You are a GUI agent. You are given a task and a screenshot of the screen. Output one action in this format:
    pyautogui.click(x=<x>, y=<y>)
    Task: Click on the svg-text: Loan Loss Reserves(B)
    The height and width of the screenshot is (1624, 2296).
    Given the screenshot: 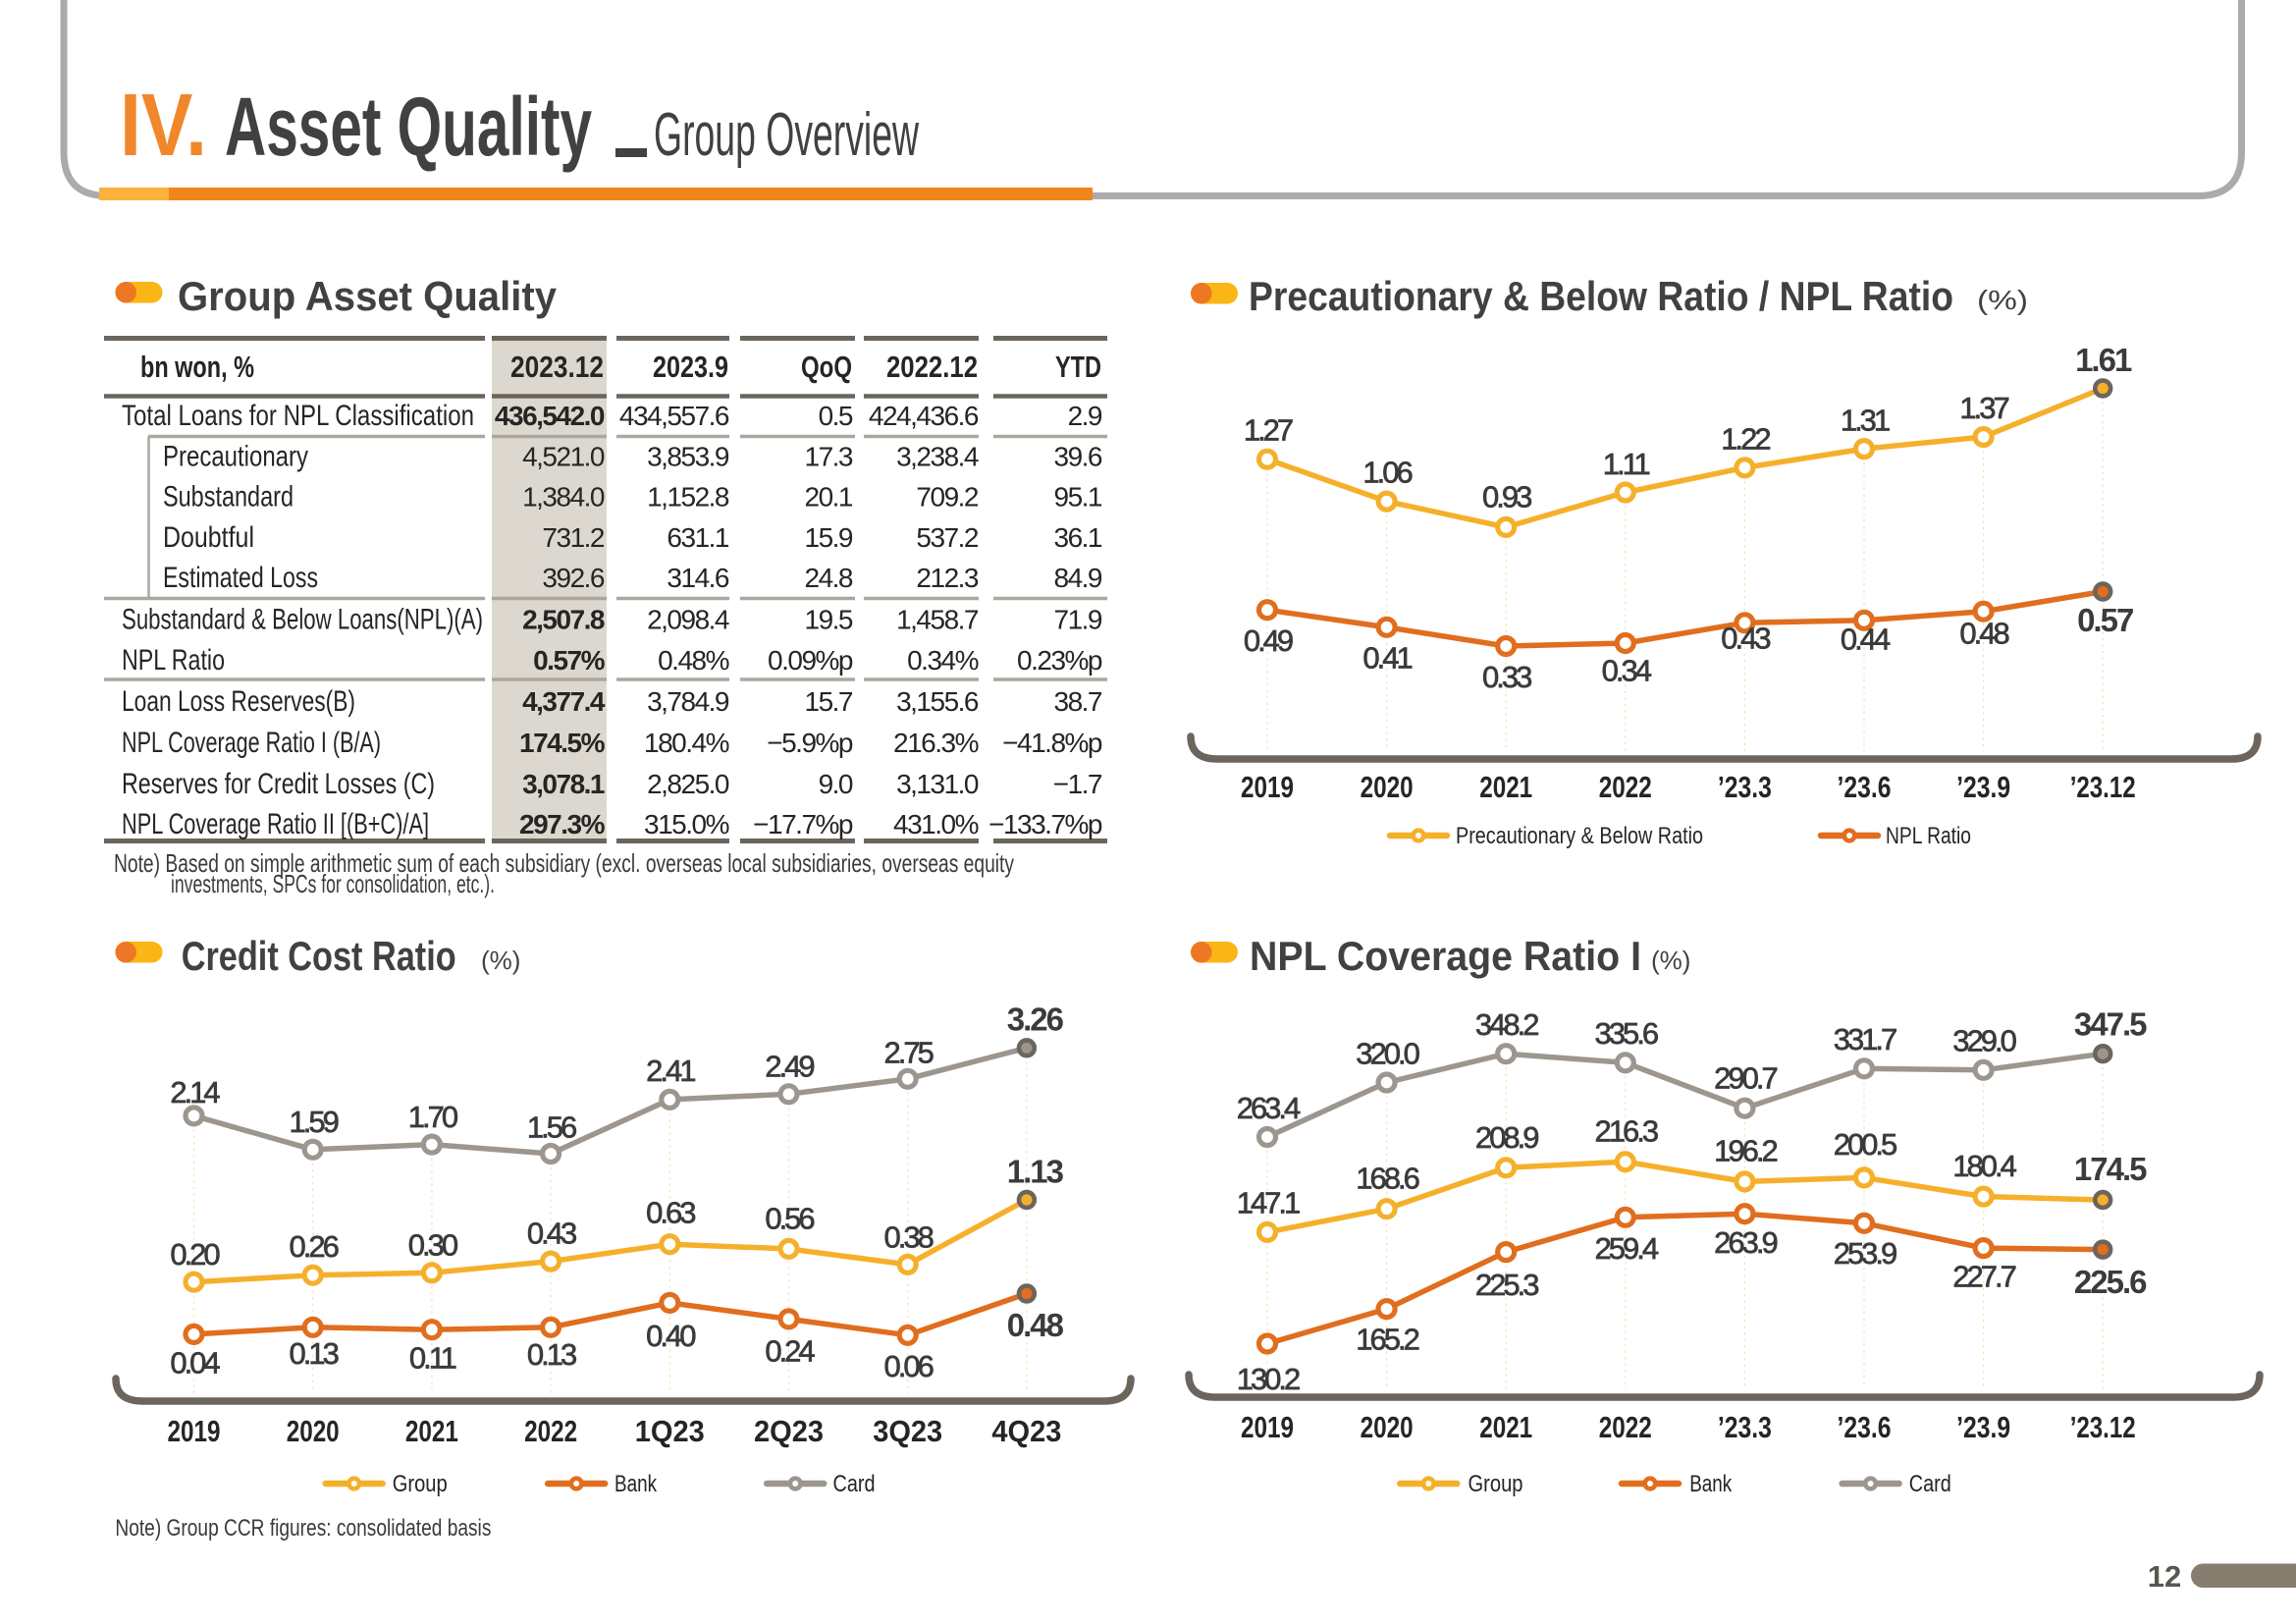 What is the action you would take?
    pyautogui.click(x=238, y=701)
    